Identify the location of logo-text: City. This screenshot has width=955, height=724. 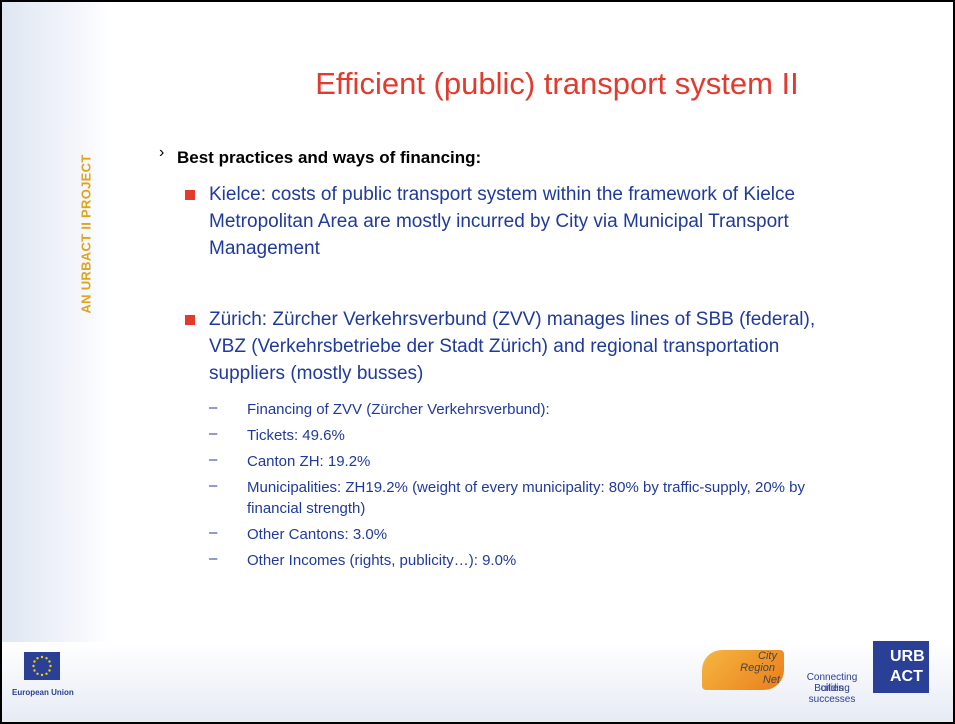
(767, 656).